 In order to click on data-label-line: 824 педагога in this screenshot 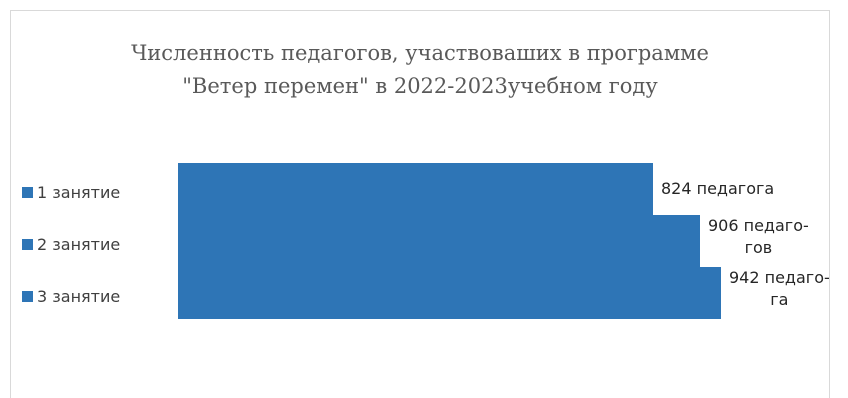, I will do `click(718, 188)`.